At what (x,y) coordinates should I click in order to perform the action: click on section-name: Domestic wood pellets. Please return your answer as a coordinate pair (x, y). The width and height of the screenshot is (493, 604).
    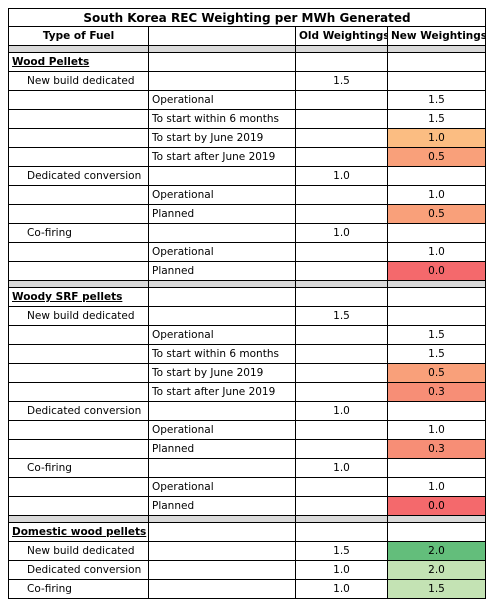
    Looking at the image, I should click on (78, 532).